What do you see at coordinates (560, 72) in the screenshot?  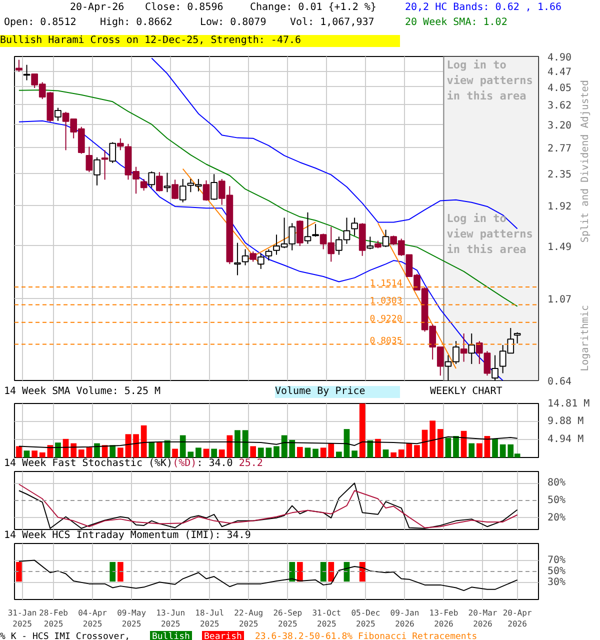 I see `y-tick-label: 4.47` at bounding box center [560, 72].